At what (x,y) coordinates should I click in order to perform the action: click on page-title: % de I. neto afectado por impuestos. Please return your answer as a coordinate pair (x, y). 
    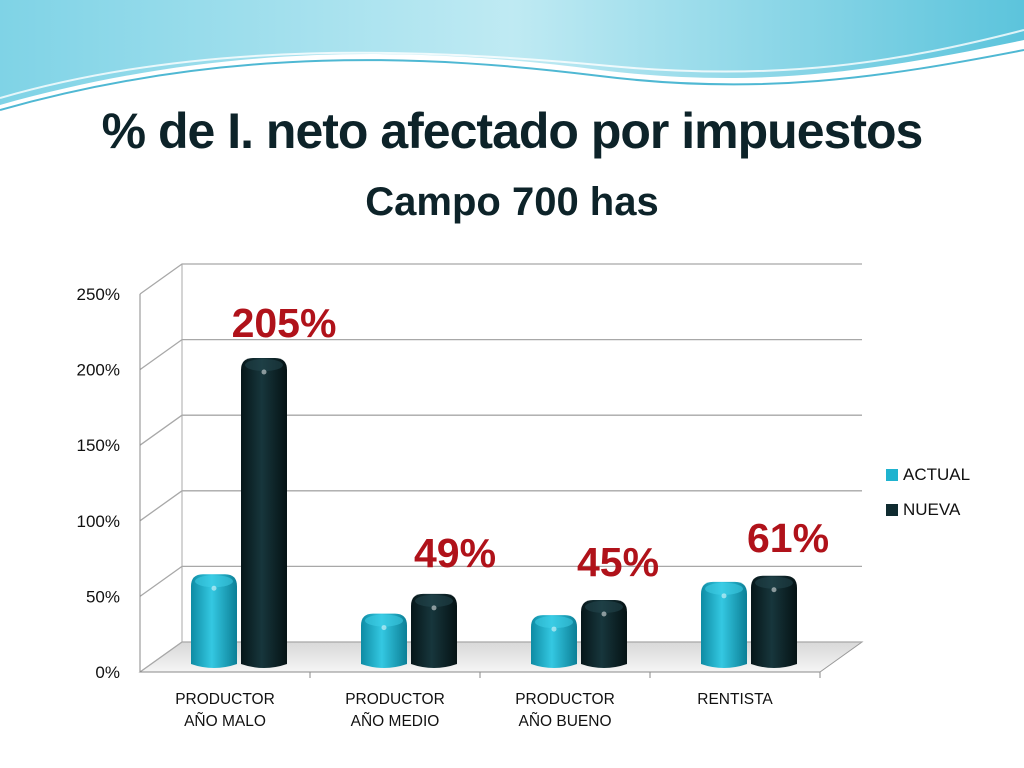
    Looking at the image, I should click on (512, 131).